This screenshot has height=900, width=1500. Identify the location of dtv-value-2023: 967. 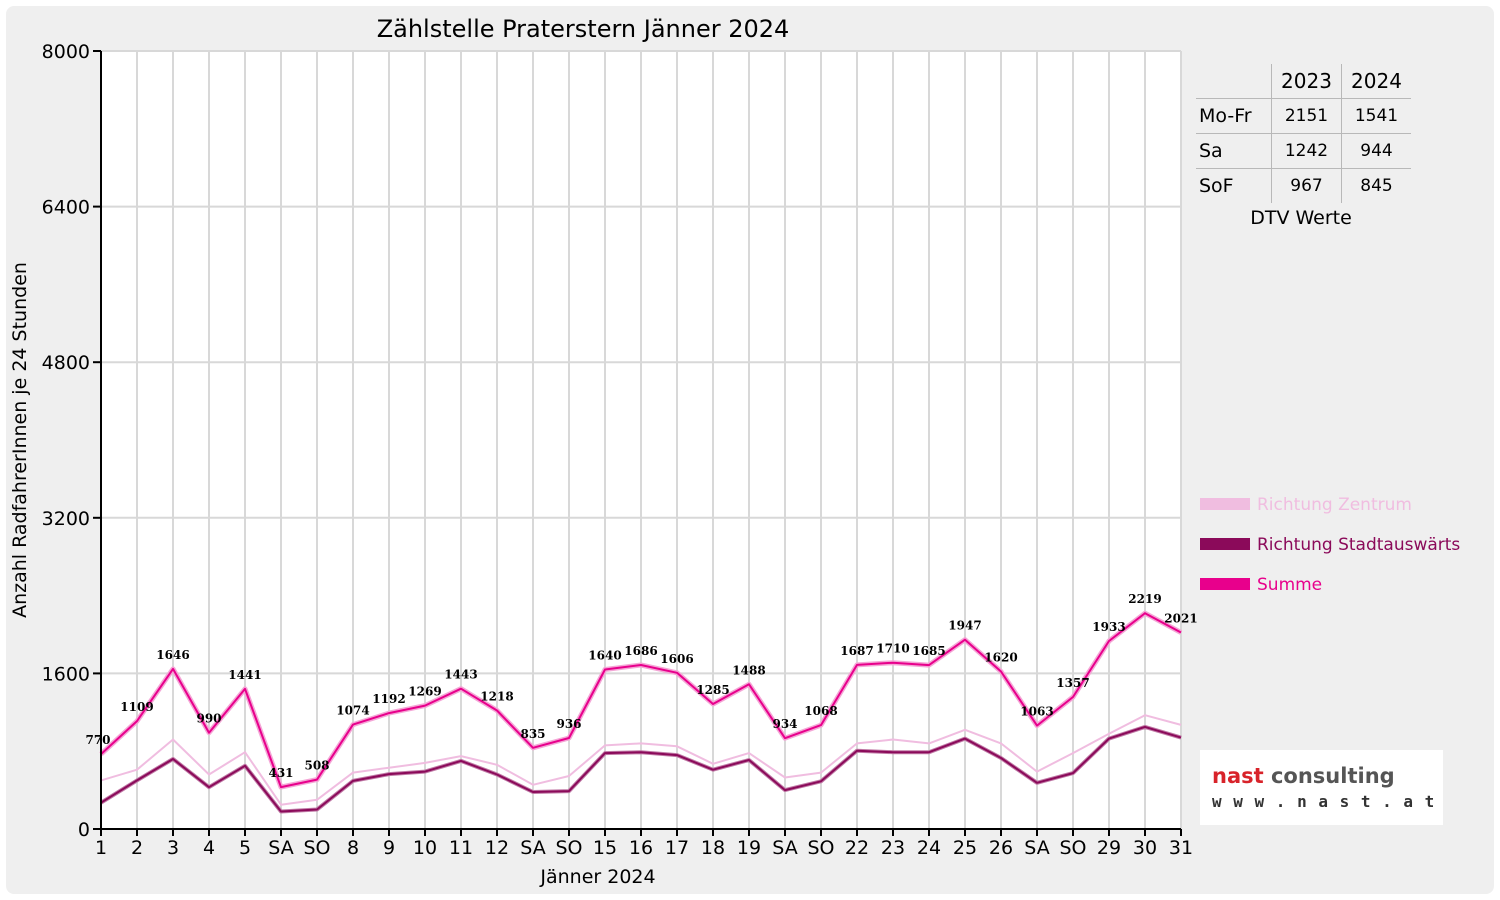
(1306, 185).